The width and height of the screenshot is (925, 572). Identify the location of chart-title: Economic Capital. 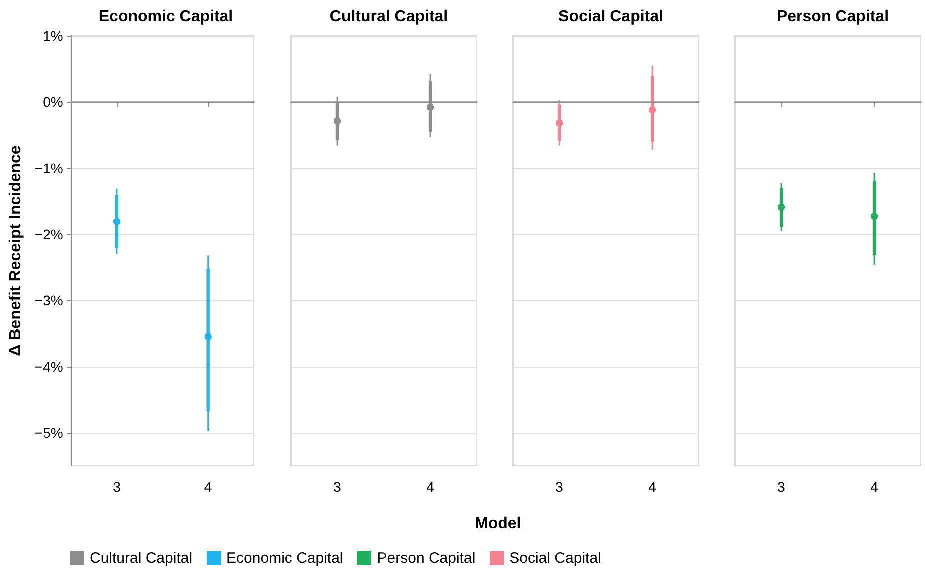
(166, 17).